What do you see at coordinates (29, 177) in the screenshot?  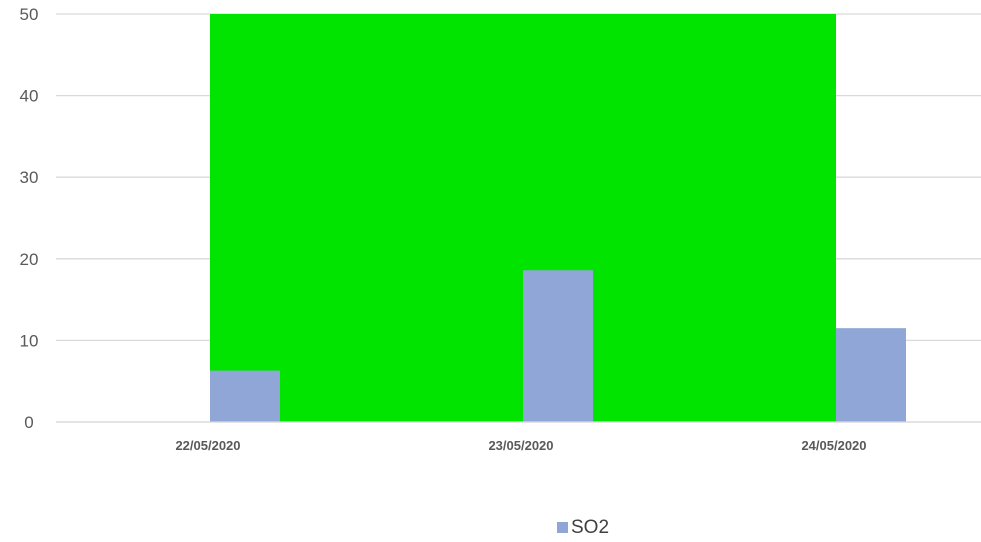 I see `y-tick-label: 30` at bounding box center [29, 177].